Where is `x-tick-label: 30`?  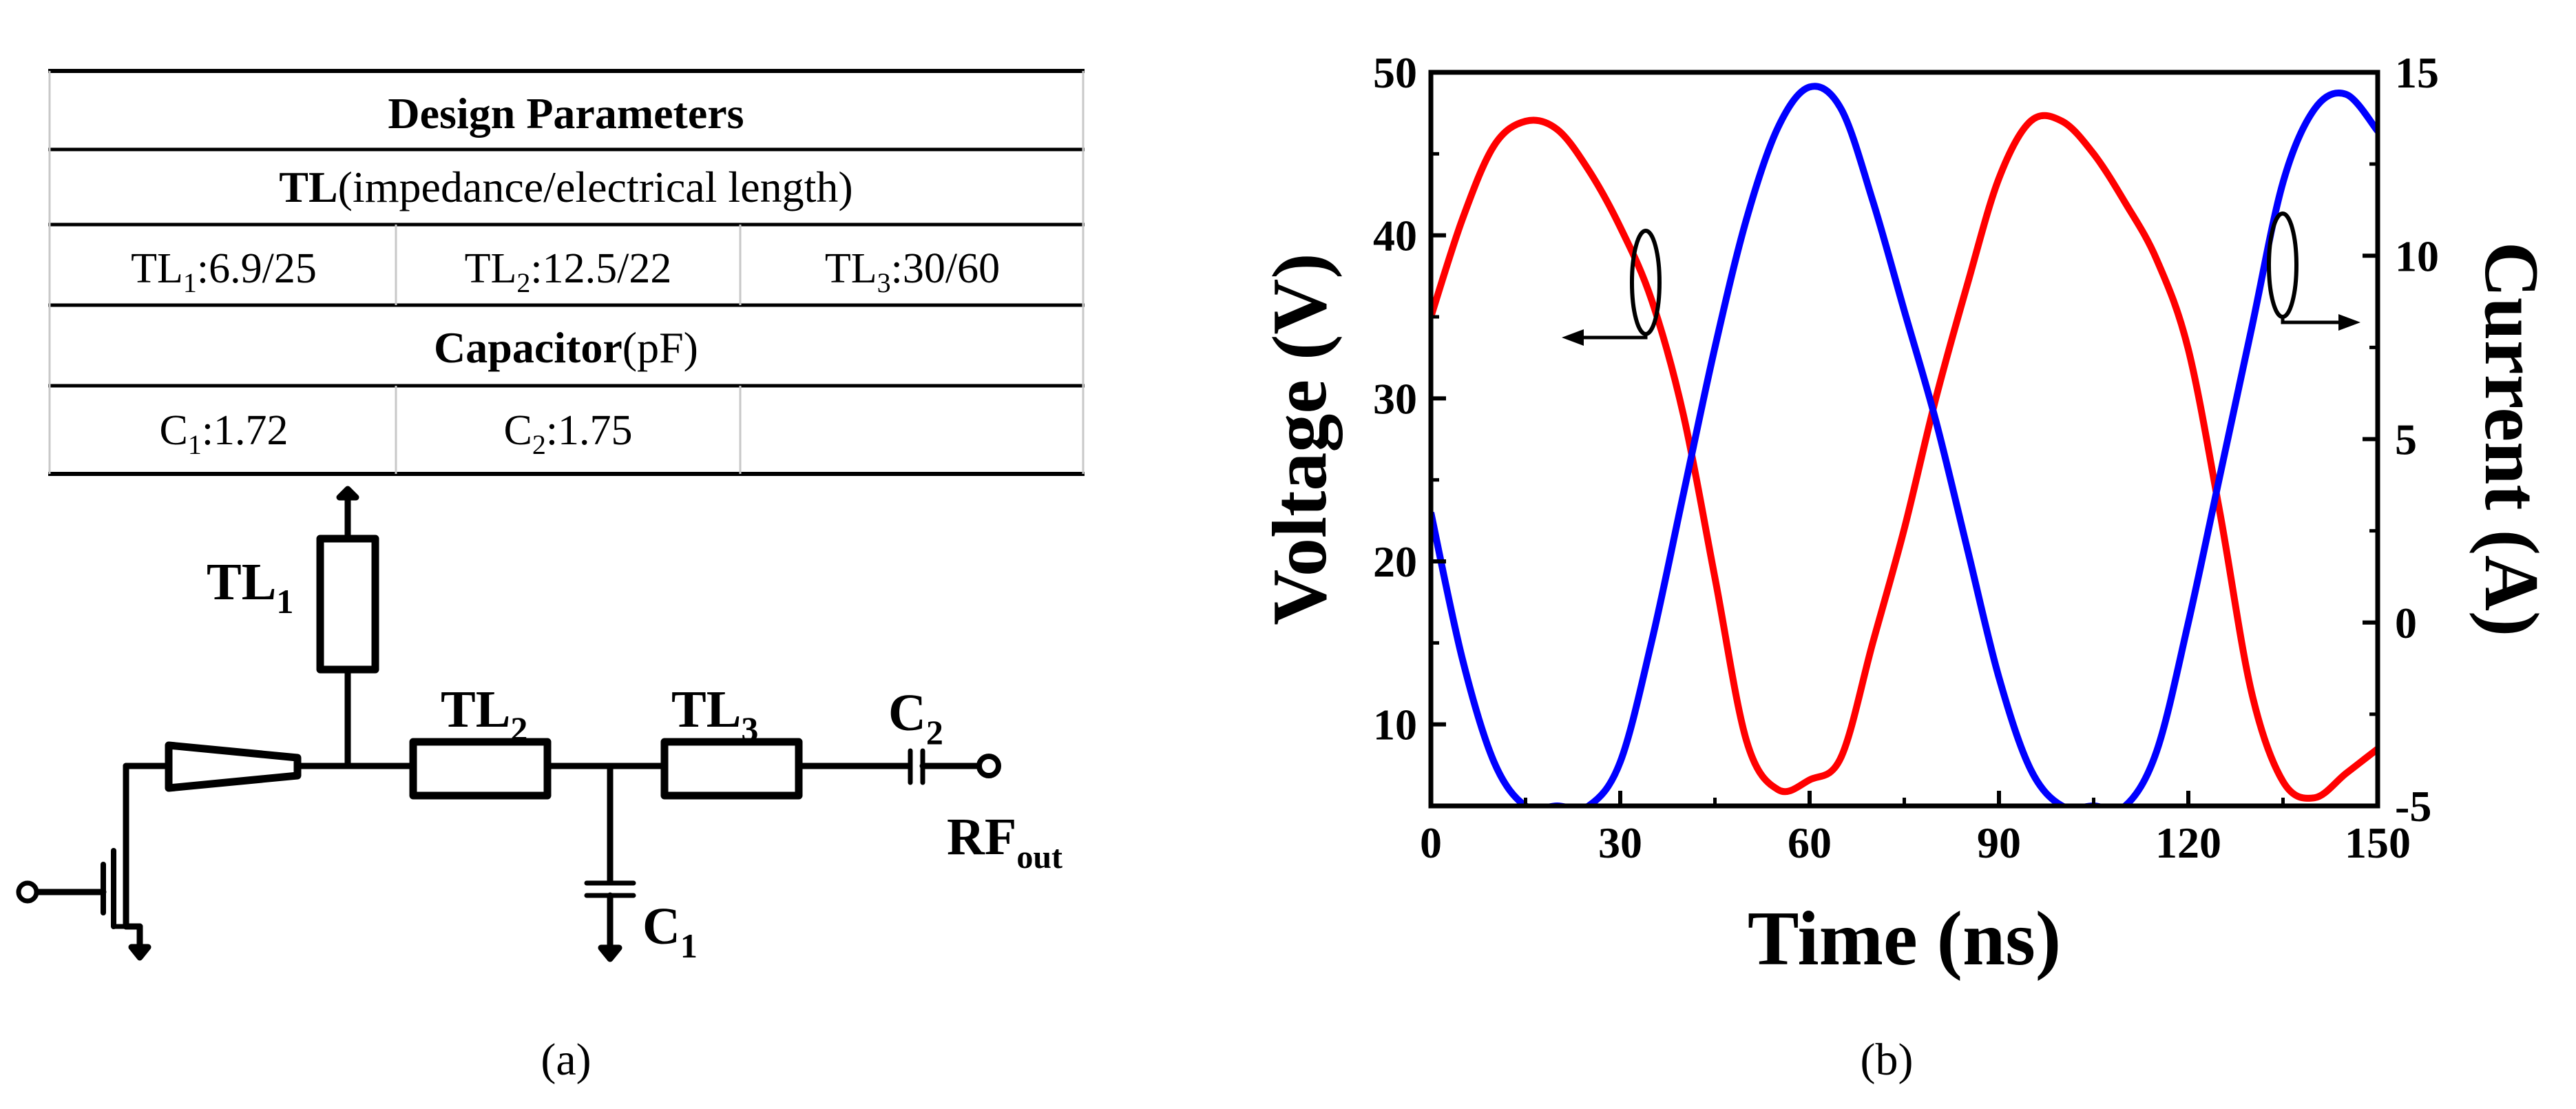
x-tick-label: 30 is located at coordinates (1620, 842).